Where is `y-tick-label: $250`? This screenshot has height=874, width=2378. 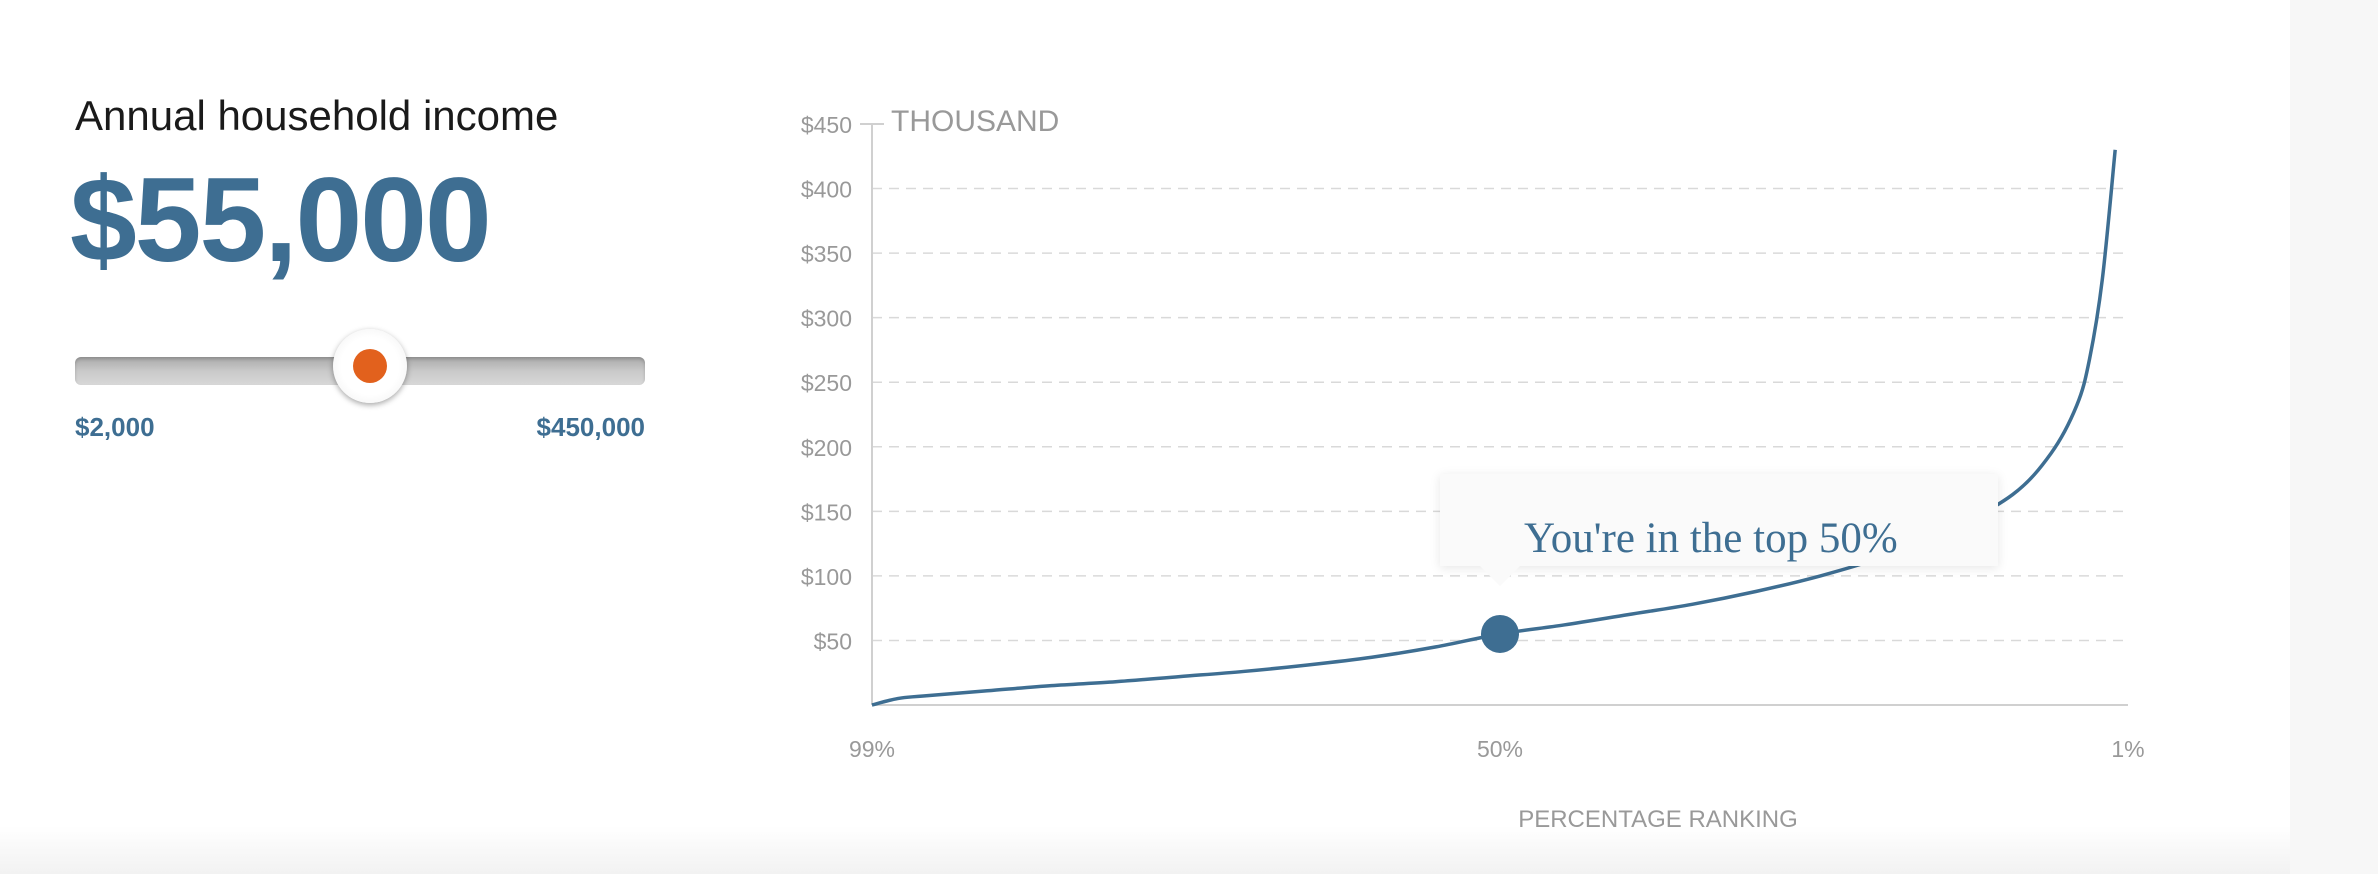 y-tick-label: $250 is located at coordinates (826, 383).